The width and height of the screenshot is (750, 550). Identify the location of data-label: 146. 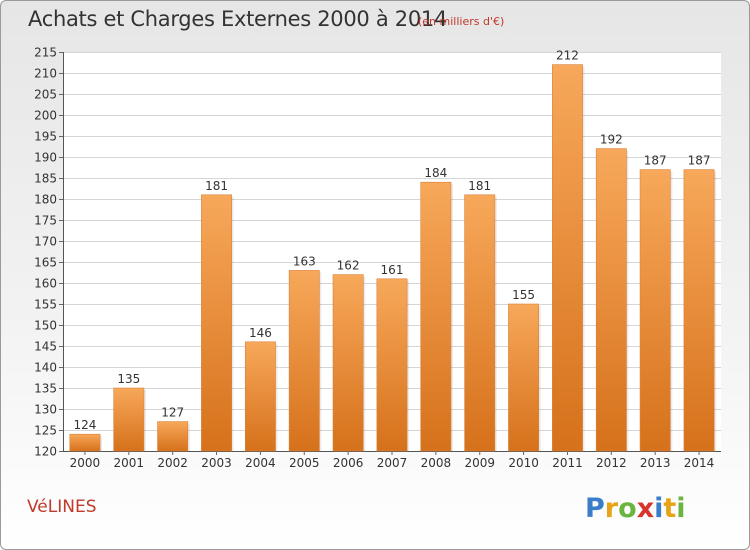
(260, 333).